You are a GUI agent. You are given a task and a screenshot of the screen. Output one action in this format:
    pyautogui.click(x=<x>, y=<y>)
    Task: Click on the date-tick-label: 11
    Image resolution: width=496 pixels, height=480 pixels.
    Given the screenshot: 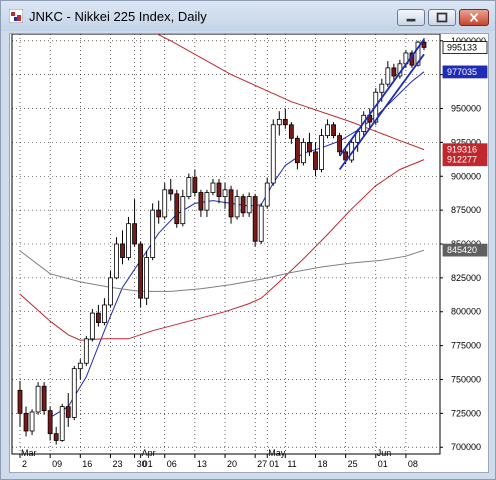 What is the action you would take?
    pyautogui.click(x=291, y=464)
    